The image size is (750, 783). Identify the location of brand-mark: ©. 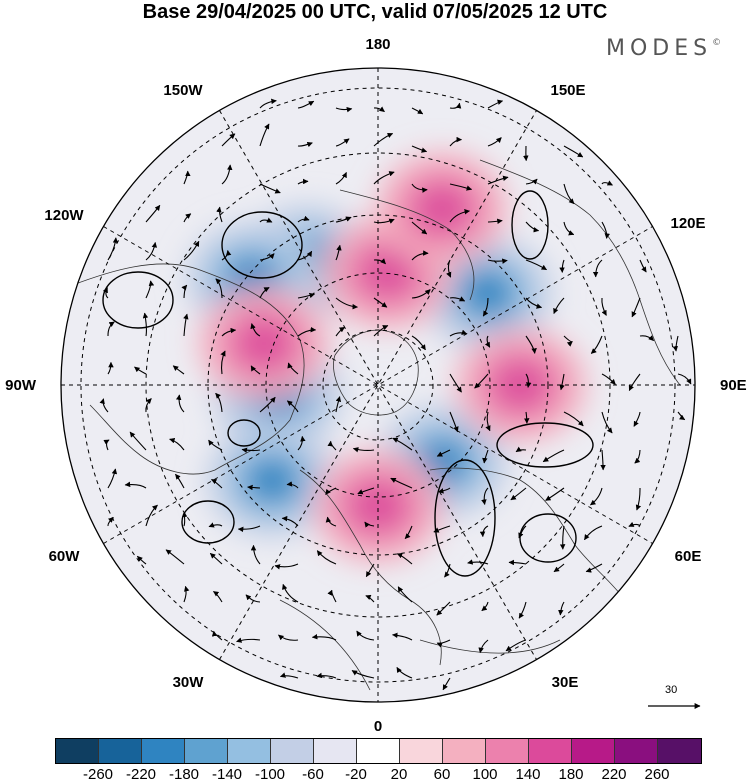
(717, 43).